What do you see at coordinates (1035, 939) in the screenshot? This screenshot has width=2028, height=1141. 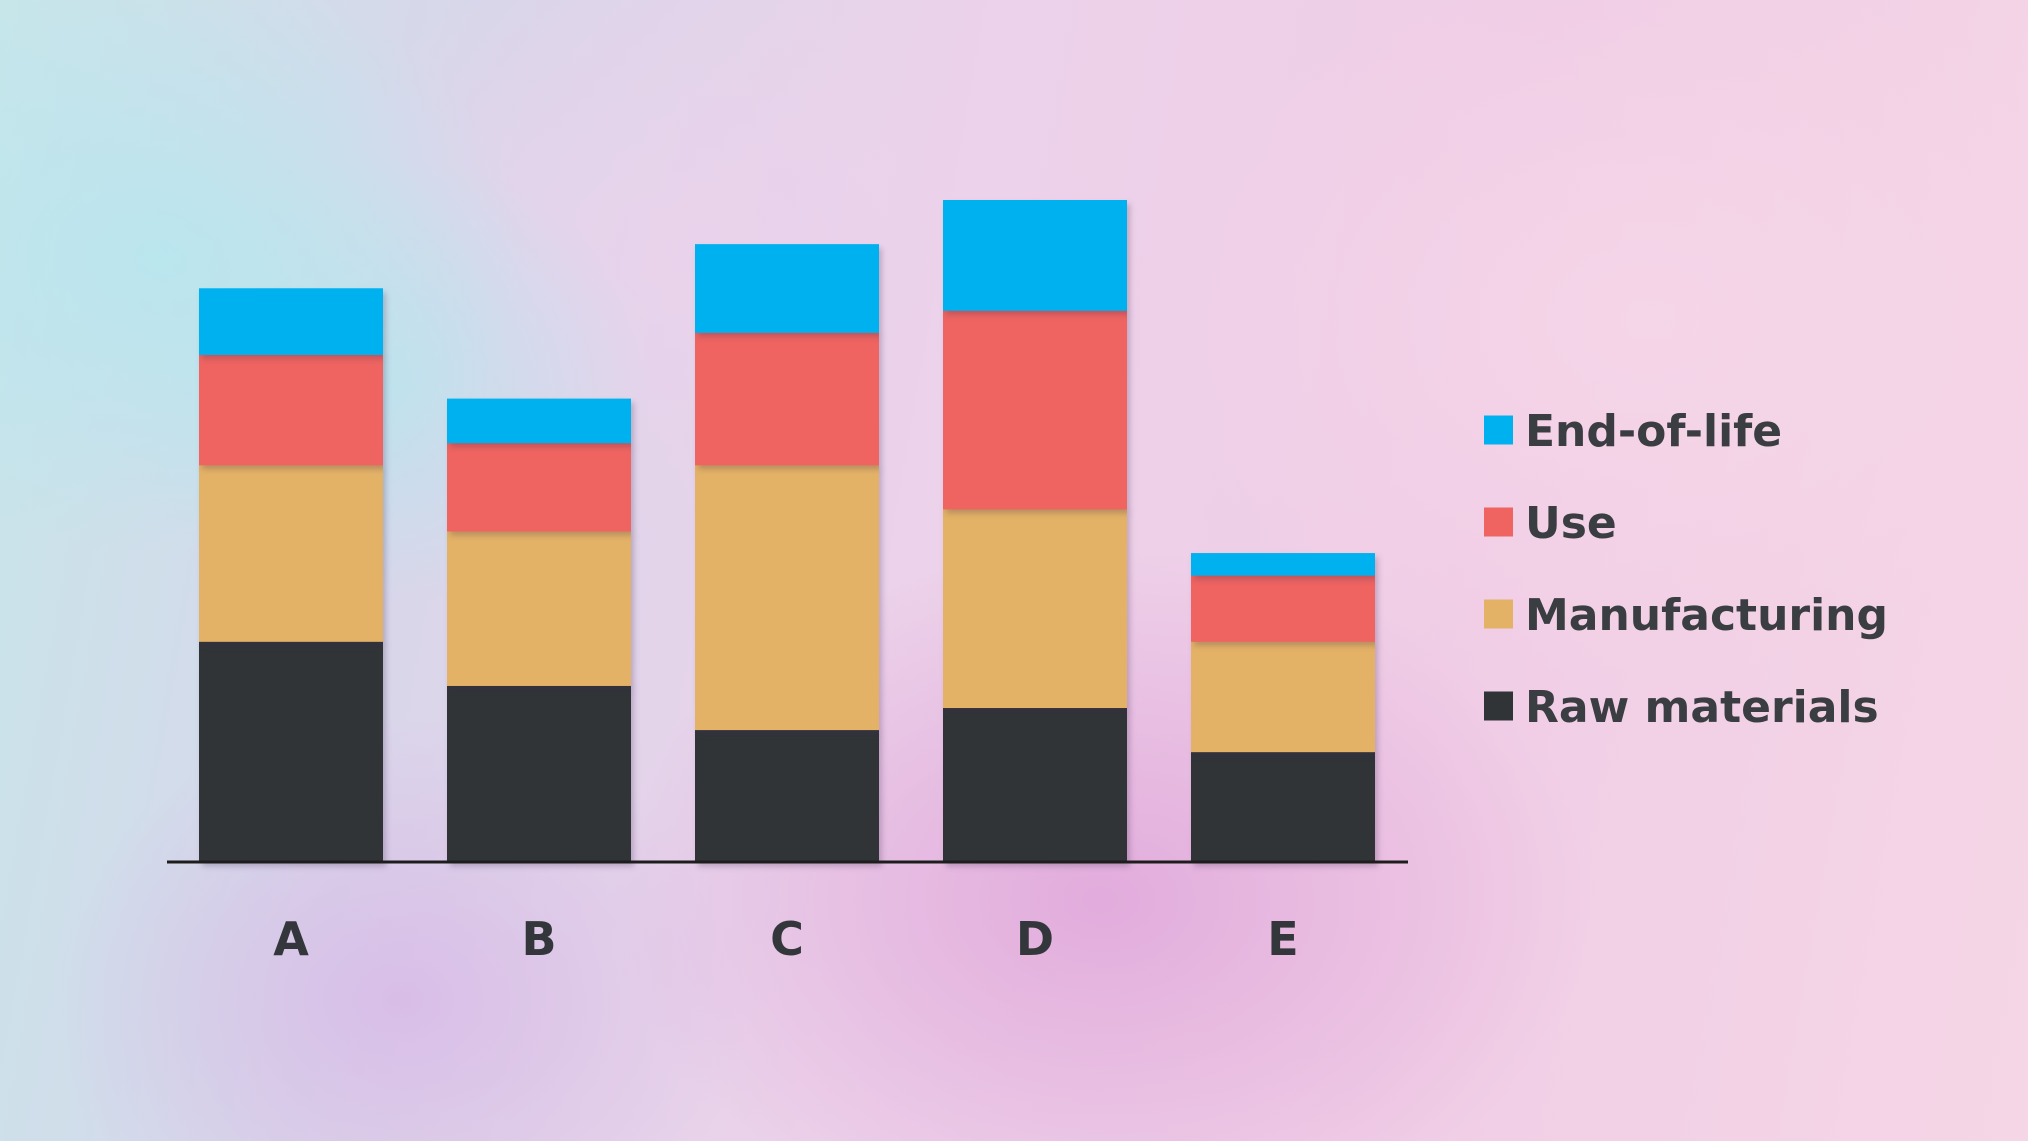 I see `x-tick-label-d: D` at bounding box center [1035, 939].